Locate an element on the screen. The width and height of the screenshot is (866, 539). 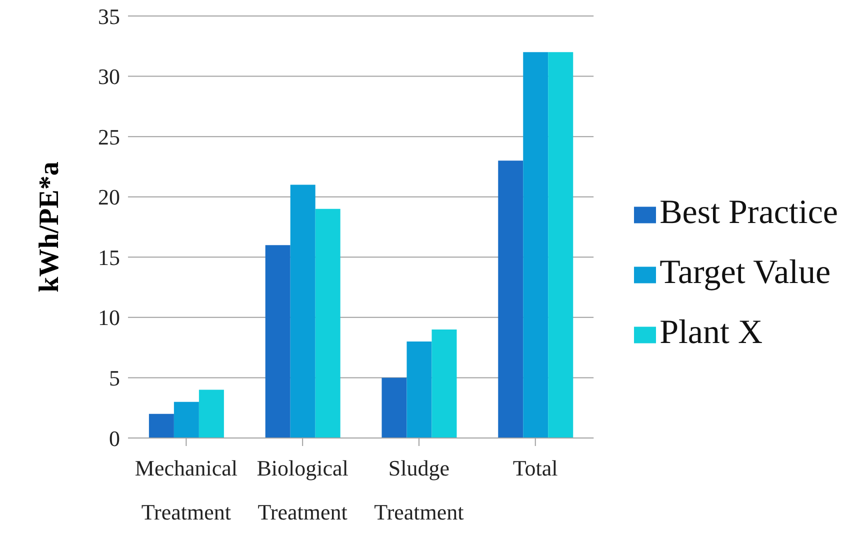
x-tick-label: Biological Treatment is located at coordinates (302, 490).